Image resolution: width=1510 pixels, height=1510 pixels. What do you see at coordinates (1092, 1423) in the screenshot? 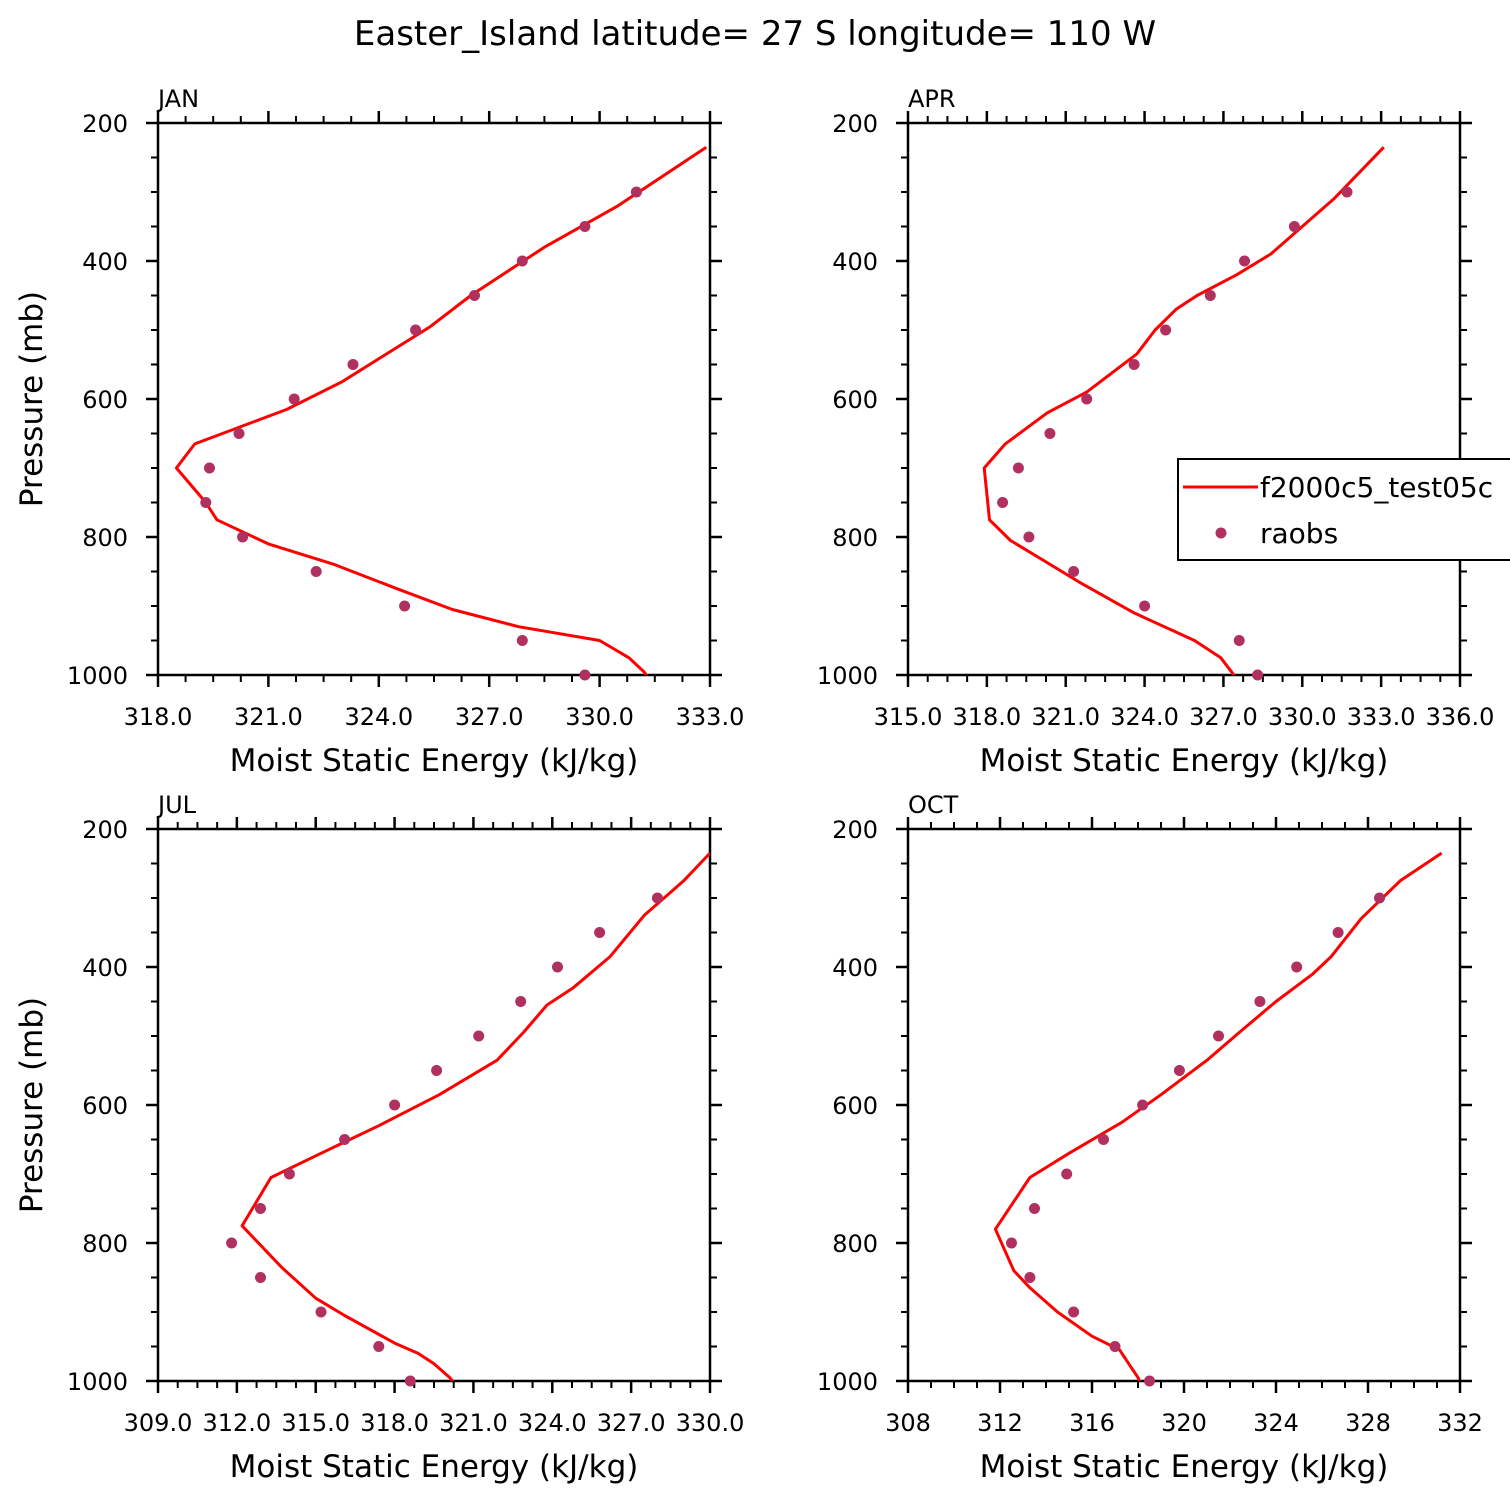
I see `x-tick-label: 316` at bounding box center [1092, 1423].